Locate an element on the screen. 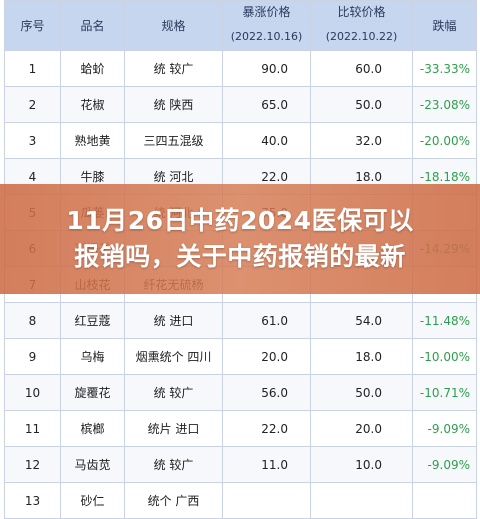 This screenshot has height=519, width=480. cell-name: 花椒 is located at coordinates (92, 104).